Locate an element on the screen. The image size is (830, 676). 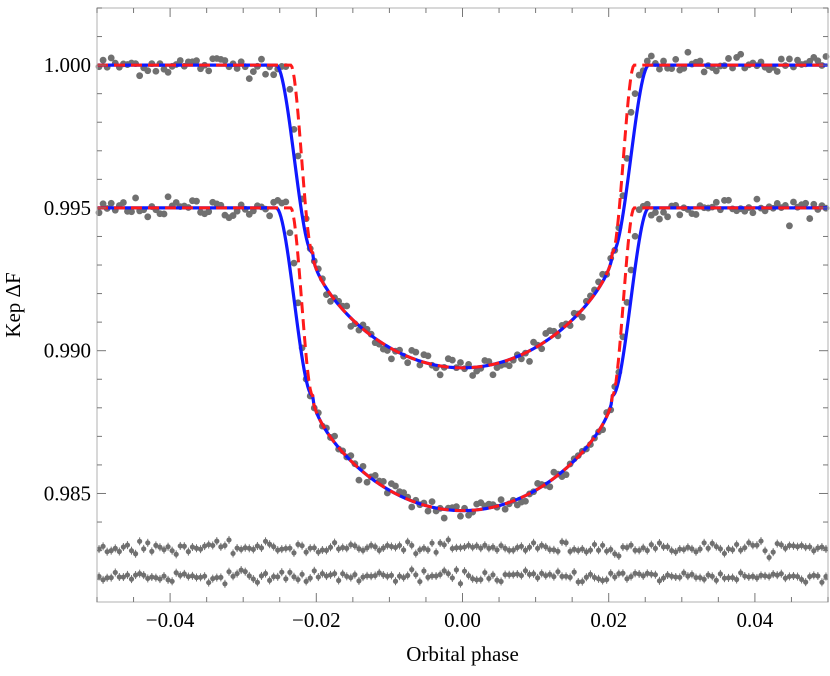
x-axis-title: Orbital phase is located at coordinates (462, 654).